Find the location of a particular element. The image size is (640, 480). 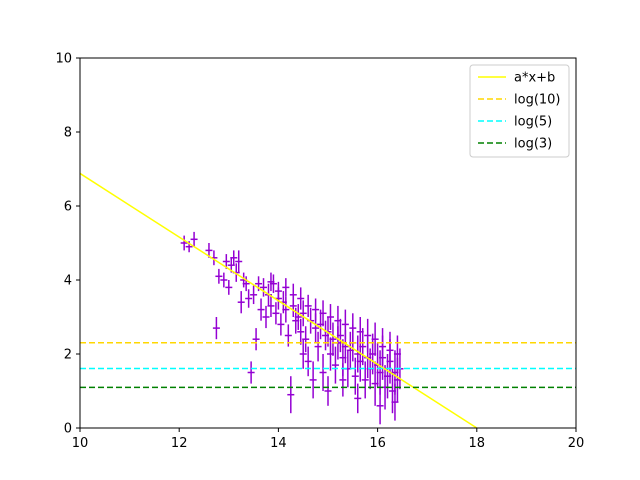

legend-label: log(3) is located at coordinates (533, 144).